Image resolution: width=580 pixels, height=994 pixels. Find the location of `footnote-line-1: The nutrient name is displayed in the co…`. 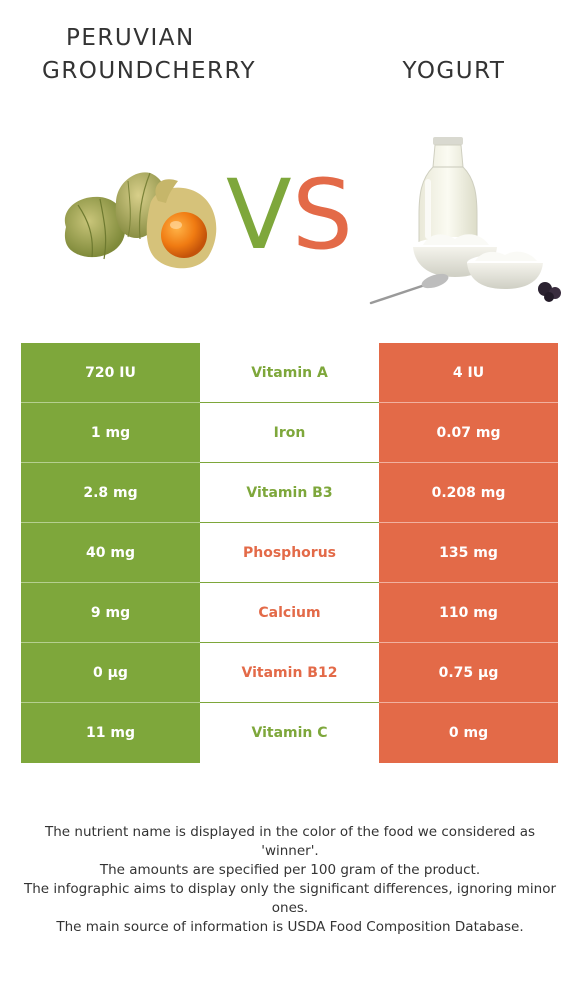

footnote-line-1: The nutrient name is displayed in the co… is located at coordinates (290, 841).